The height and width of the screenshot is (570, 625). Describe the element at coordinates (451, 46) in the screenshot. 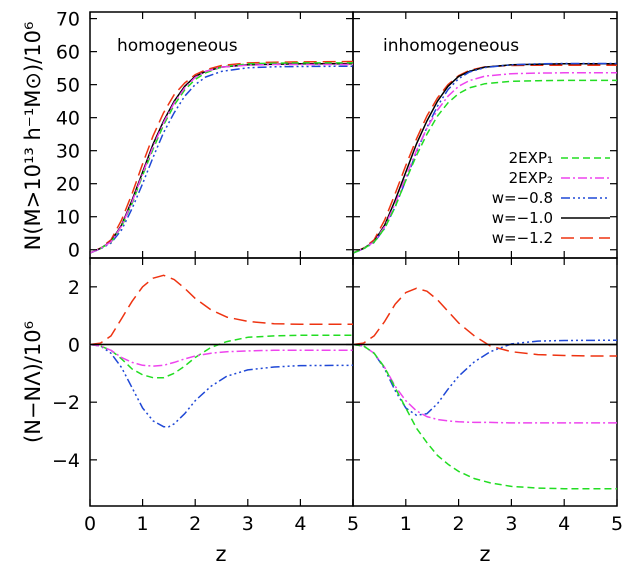

I see `panel-label-top-right: inhomogeneous` at that location.